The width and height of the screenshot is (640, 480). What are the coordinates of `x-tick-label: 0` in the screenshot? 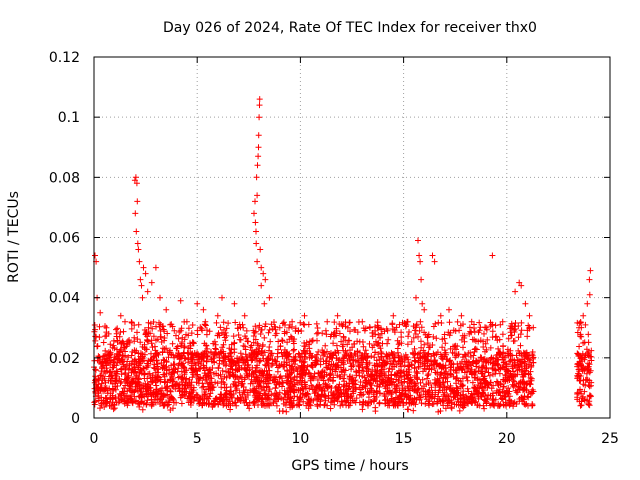 It's located at (94, 439).